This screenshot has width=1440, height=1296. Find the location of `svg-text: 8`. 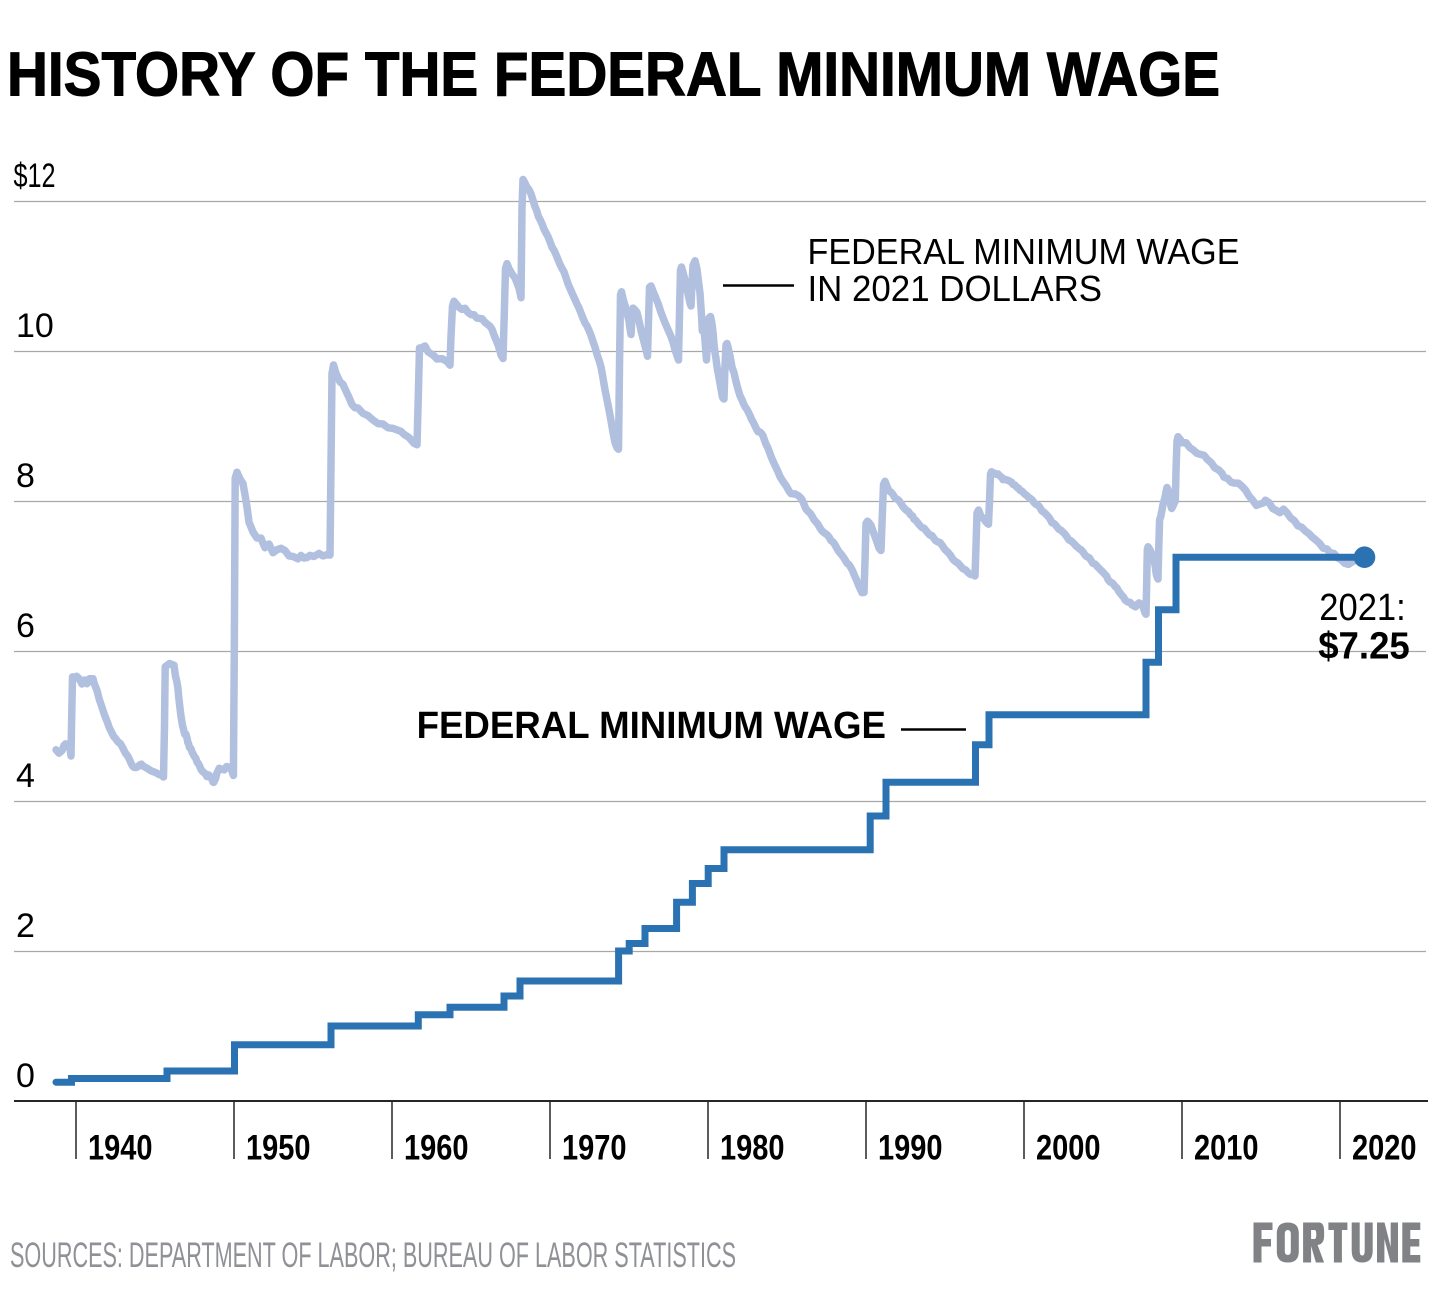

svg-text: 8 is located at coordinates (25, 476).